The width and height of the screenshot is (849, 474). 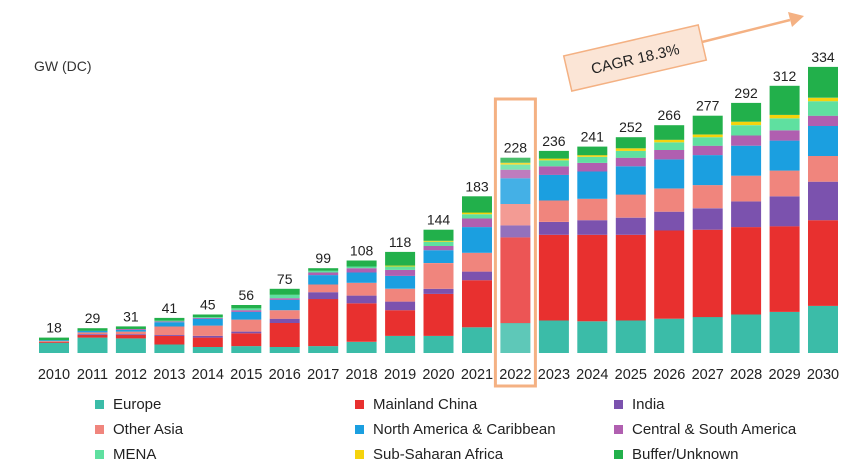 I want to click on bar-segment-sub-saharan-africa-2028, so click(x=746, y=123).